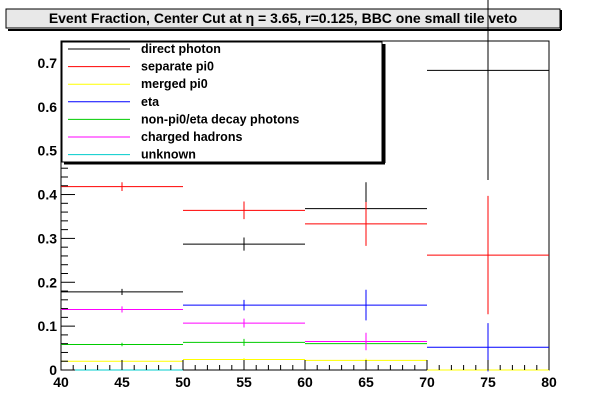  I want to click on legend-label: eta, so click(150, 102).